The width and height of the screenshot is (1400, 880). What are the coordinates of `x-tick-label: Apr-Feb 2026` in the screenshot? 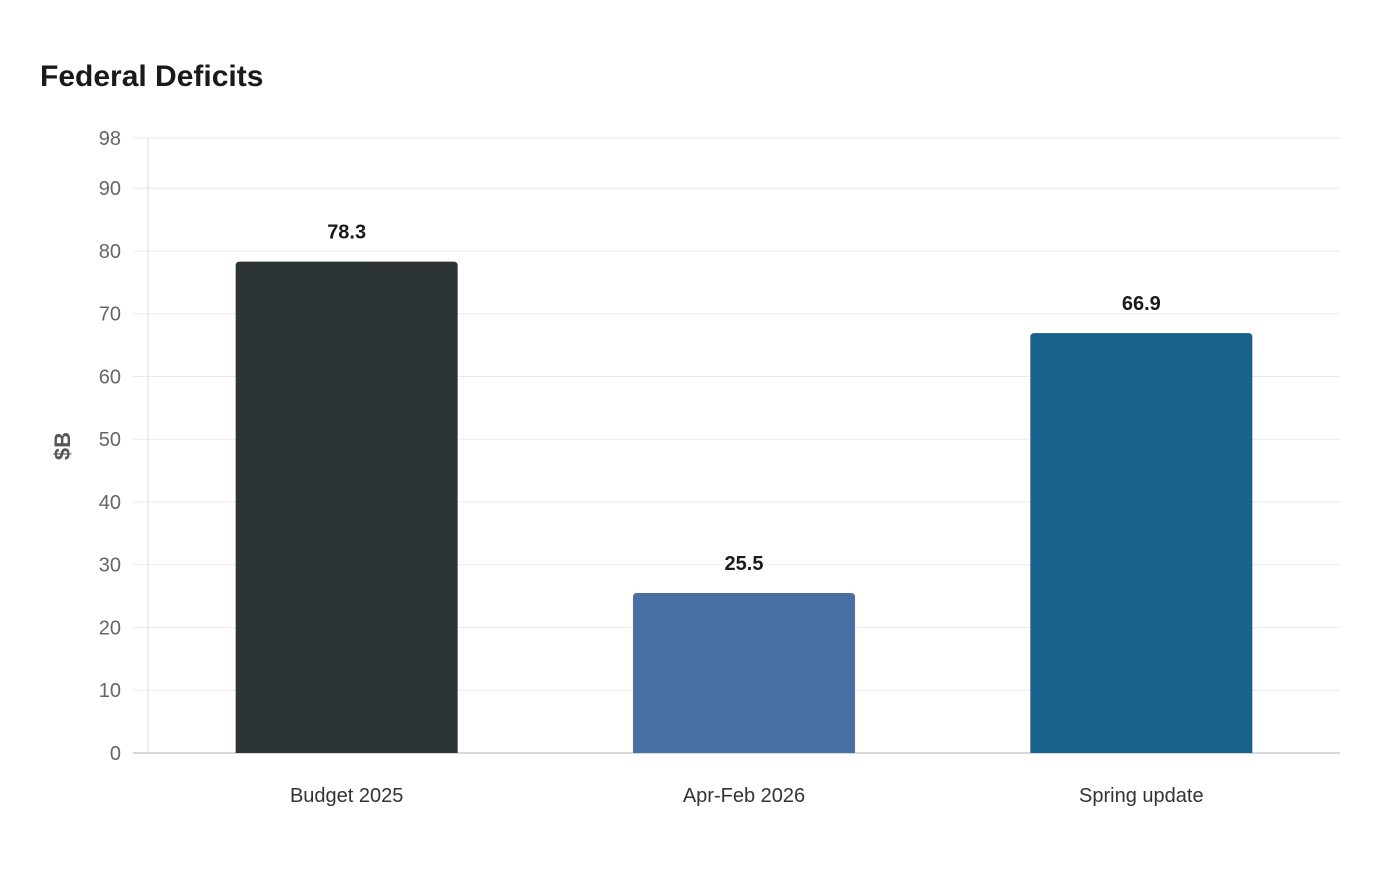 It's located at (744, 796).